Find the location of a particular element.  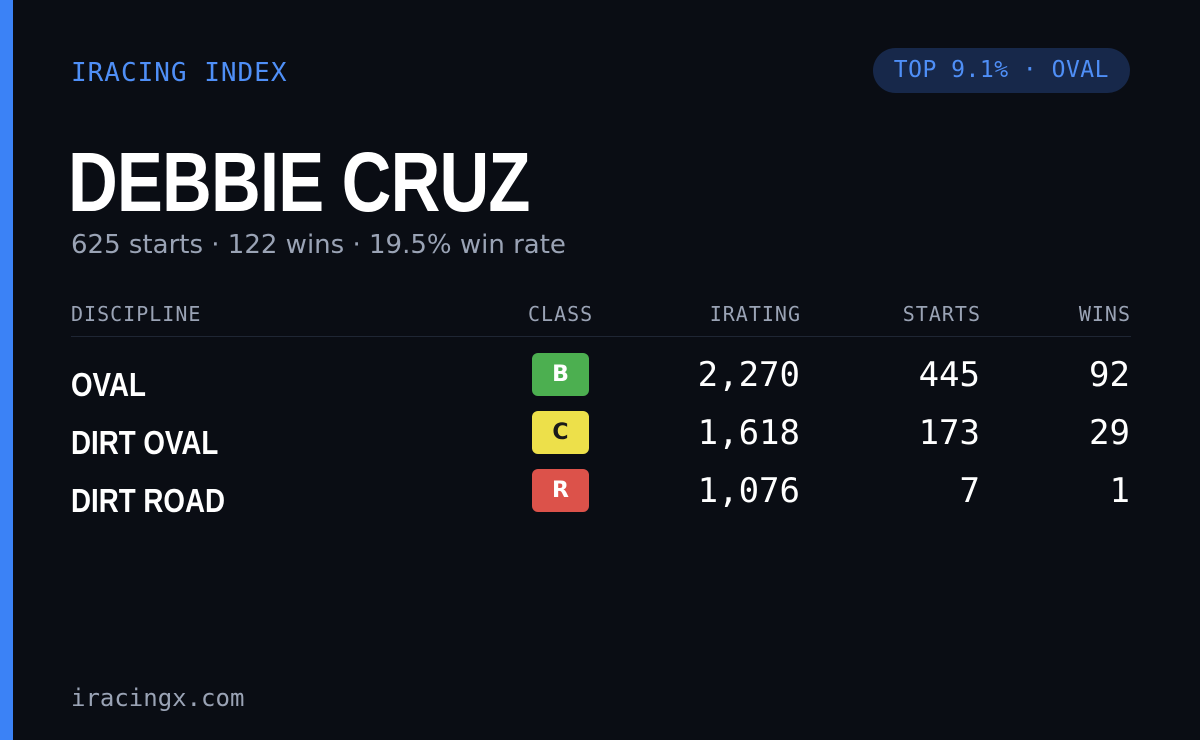

starts-value: 445 is located at coordinates (949, 375).